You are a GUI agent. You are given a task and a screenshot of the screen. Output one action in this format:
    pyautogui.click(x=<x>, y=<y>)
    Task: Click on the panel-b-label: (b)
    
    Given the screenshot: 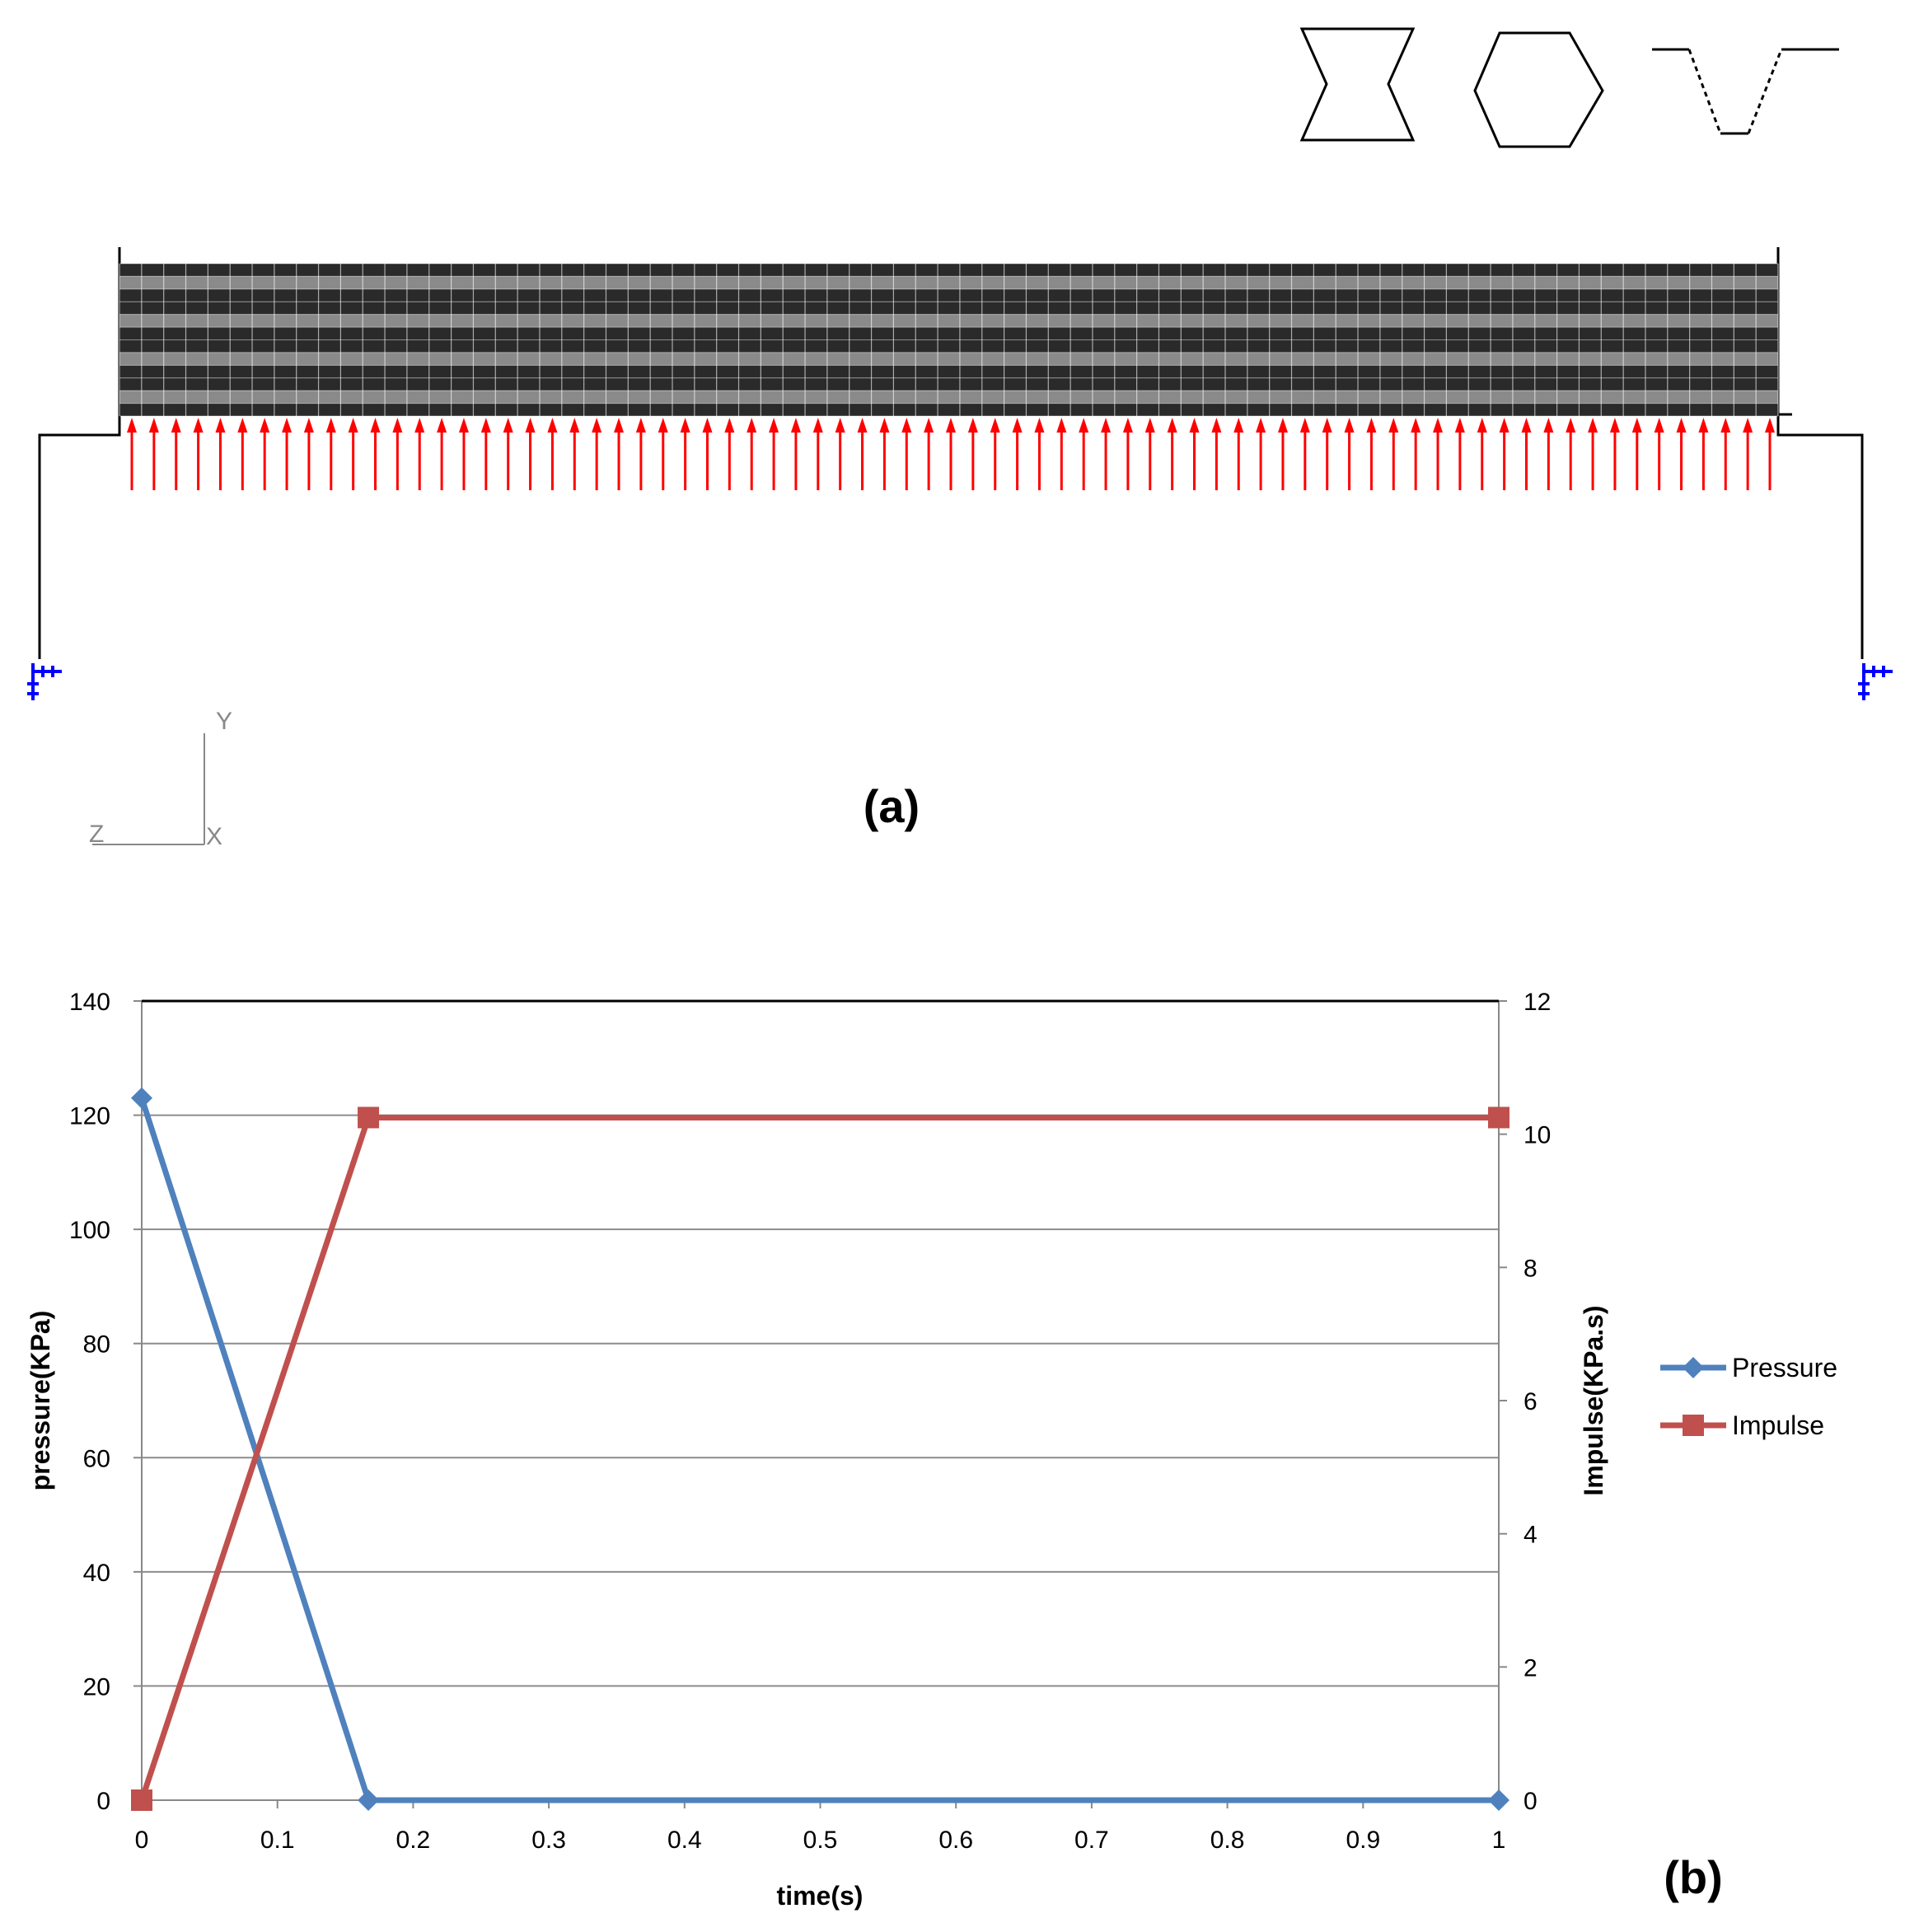 What is the action you would take?
    pyautogui.click(x=1694, y=1877)
    